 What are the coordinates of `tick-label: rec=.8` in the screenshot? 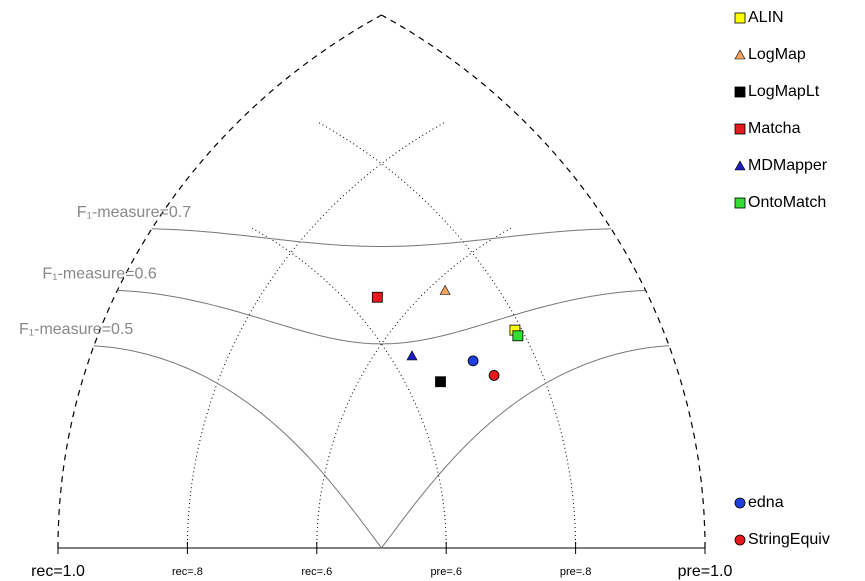 It's located at (187, 572).